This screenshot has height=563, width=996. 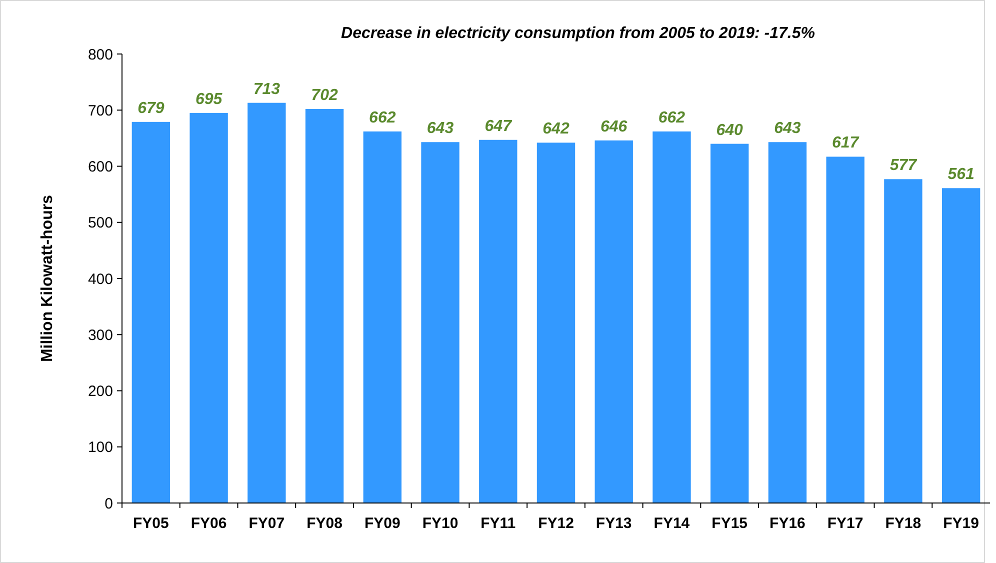 What do you see at coordinates (47, 278) in the screenshot?
I see `y-axis-title: Million Kilowatt-hours` at bounding box center [47, 278].